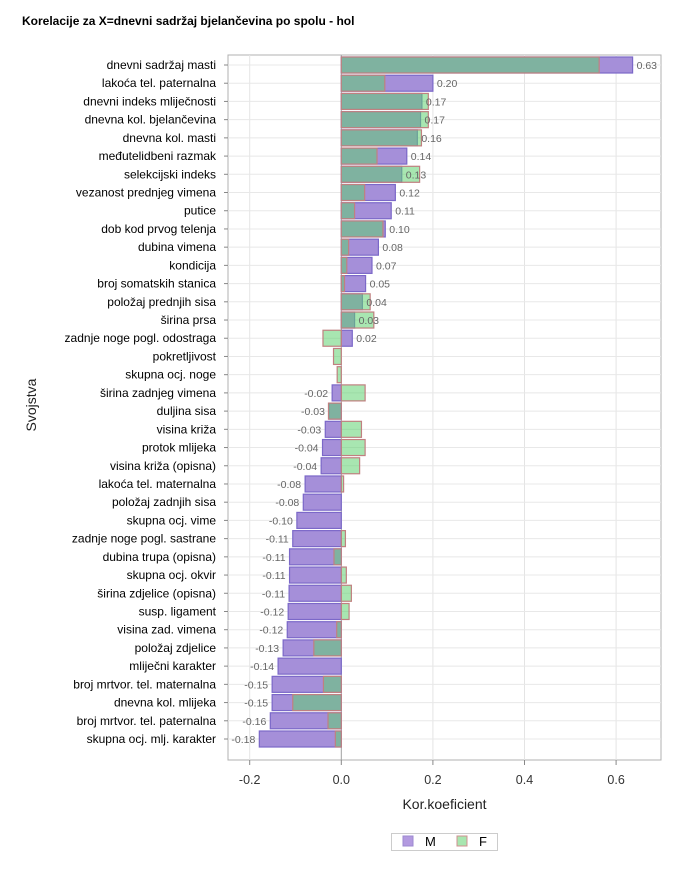  What do you see at coordinates (159, 557) in the screenshot?
I see `y-tick-label: dubina trupa (opisna)` at bounding box center [159, 557].